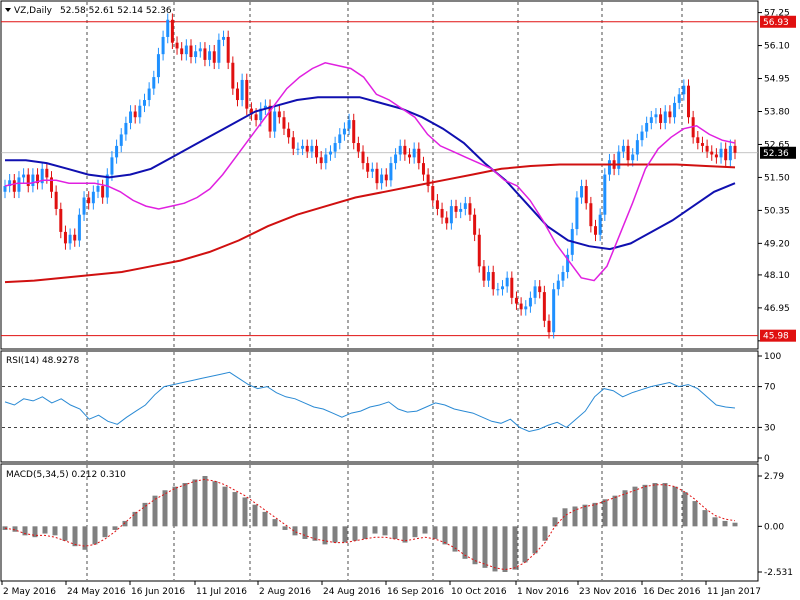  I want to click on rsi-label: RSI(14) 48.9278, so click(42, 361).